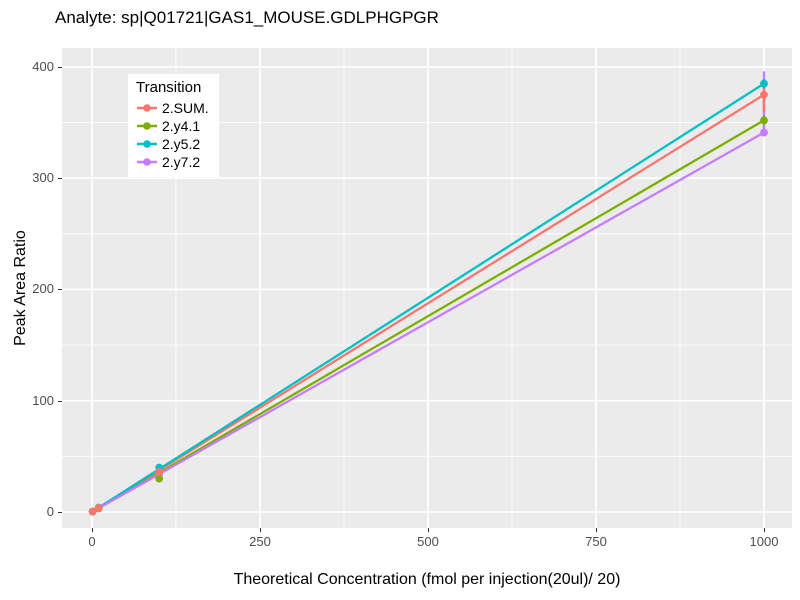 The width and height of the screenshot is (800, 600). I want to click on y-tick-label: 300, so click(43, 178).